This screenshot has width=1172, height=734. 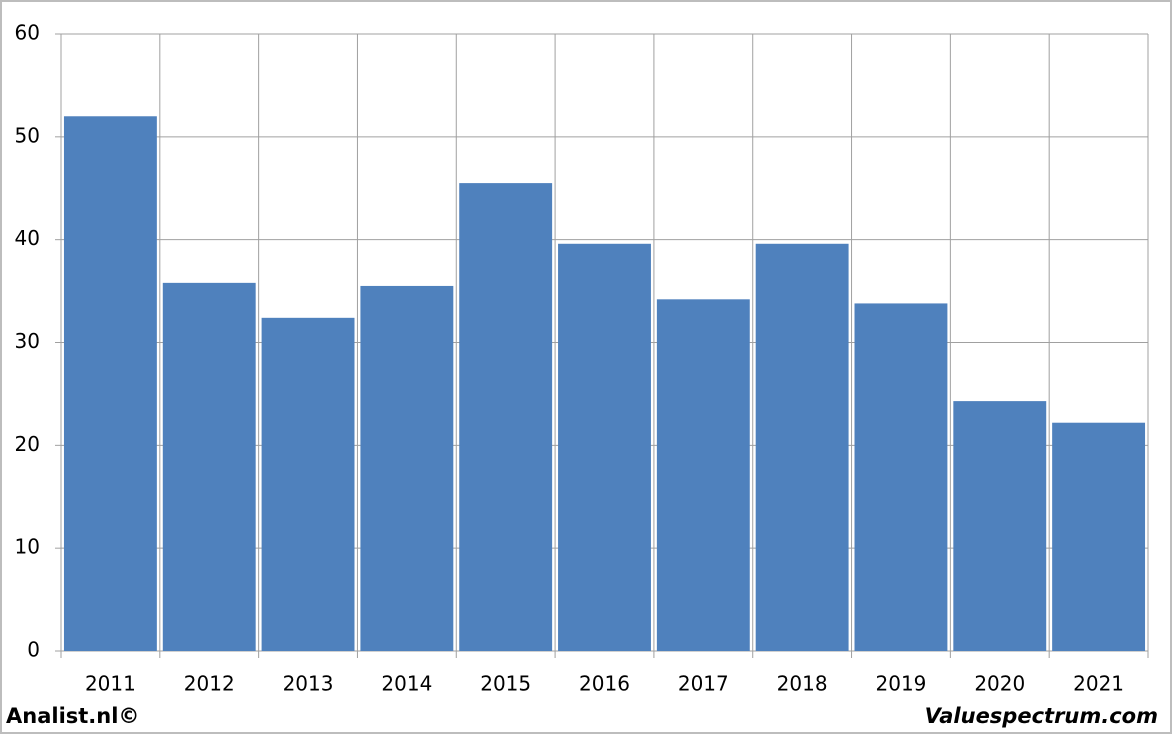 What do you see at coordinates (406, 684) in the screenshot?
I see `x-tick-label: 2014` at bounding box center [406, 684].